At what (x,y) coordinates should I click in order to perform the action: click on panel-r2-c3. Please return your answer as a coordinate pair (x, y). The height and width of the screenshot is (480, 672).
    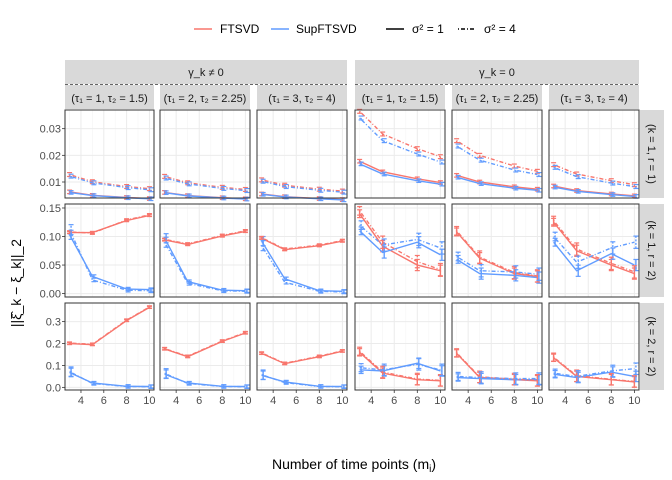
    Looking at the image, I should click on (302, 250).